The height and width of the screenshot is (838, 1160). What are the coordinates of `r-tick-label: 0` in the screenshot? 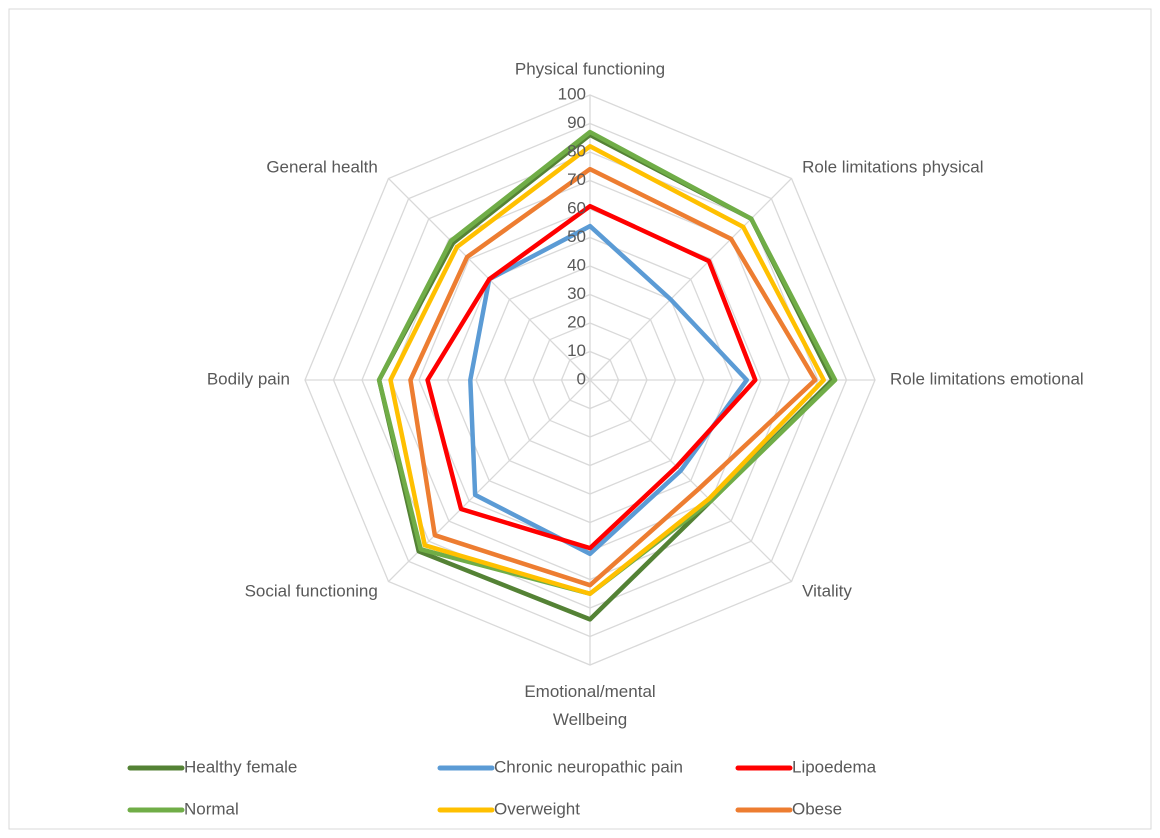 It's located at (581, 378).